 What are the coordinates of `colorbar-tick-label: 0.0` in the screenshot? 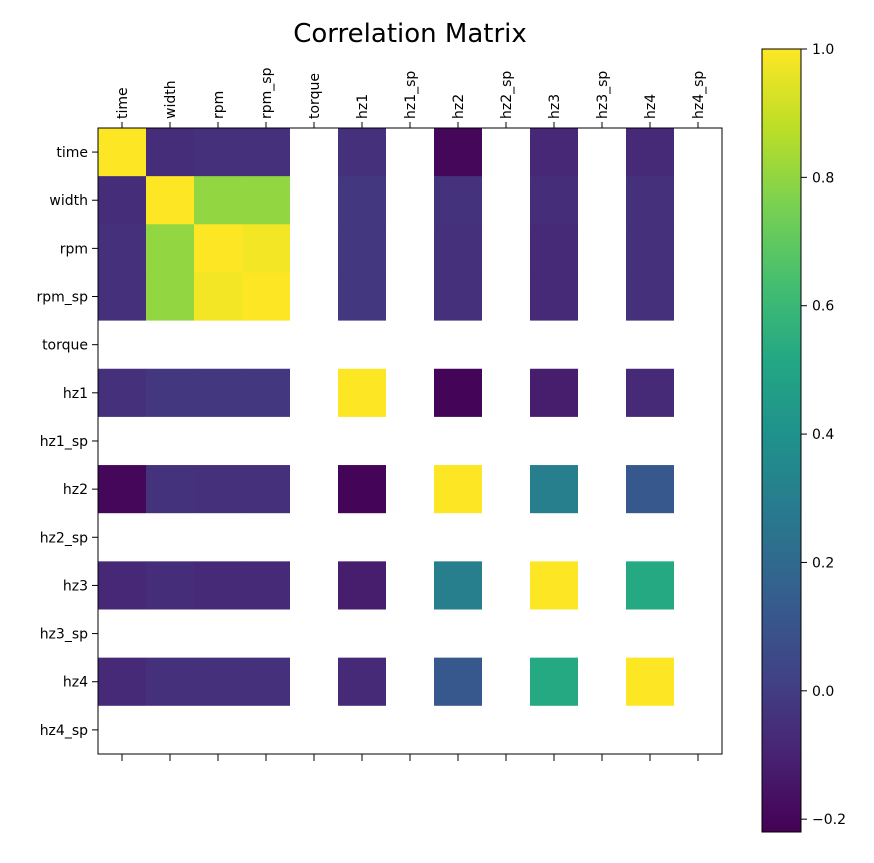 It's located at (823, 692).